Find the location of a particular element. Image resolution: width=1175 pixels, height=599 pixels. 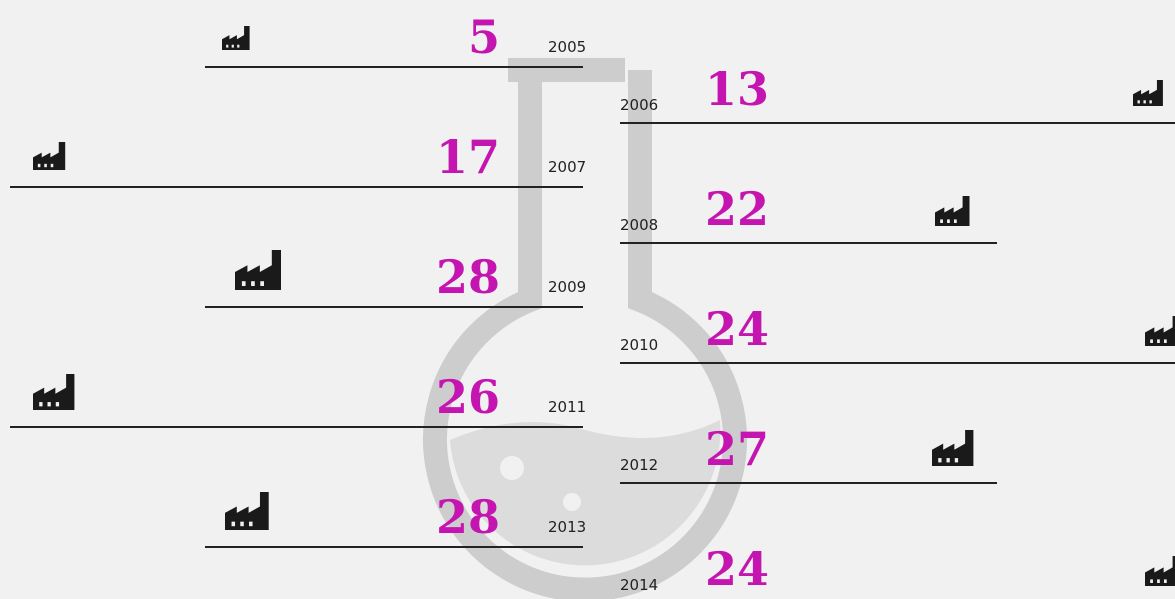

year: 2007 is located at coordinates (567, 167).